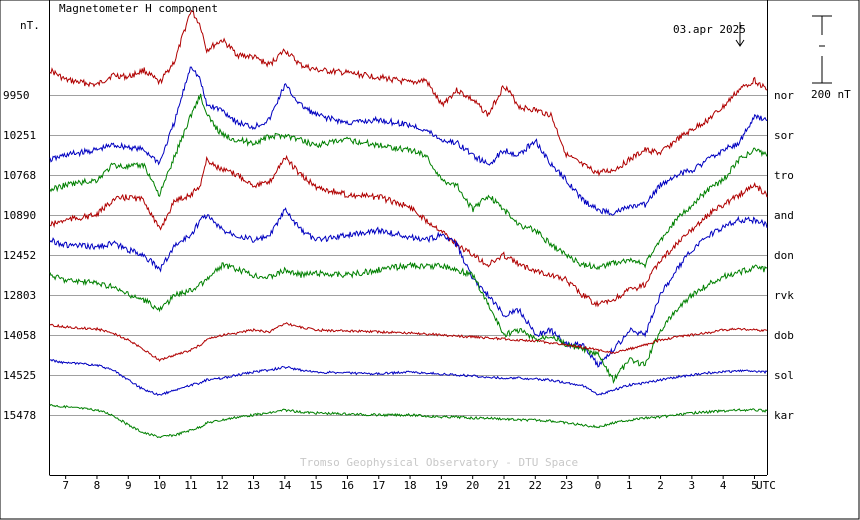  Describe the element at coordinates (784, 135) in the screenshot. I see `station-code-label: sor` at that location.